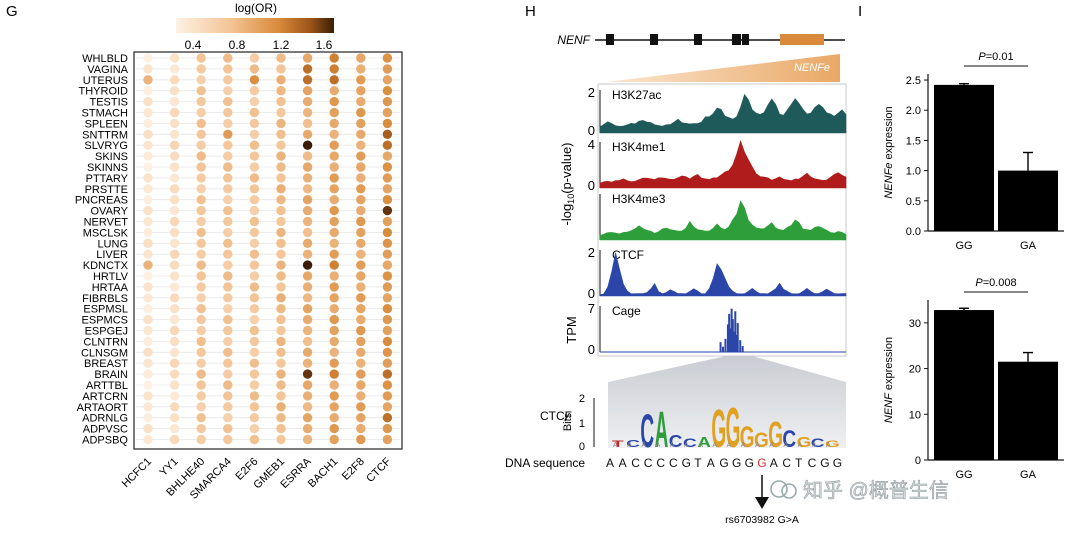  What do you see at coordinates (913, 202) in the screenshot?
I see `bar-y-tick-label: 0.5` at bounding box center [913, 202].